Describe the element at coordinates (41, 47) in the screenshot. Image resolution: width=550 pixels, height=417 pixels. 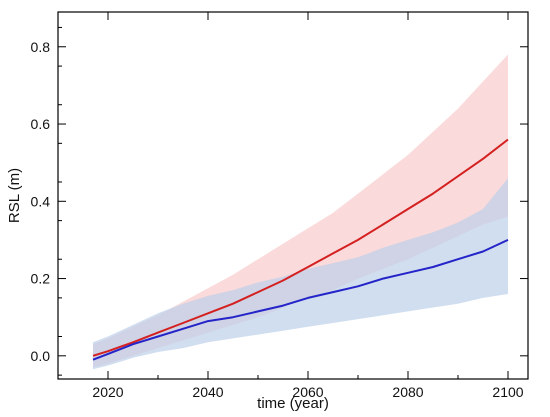
I see `y-tick-label: 0.8` at that location.